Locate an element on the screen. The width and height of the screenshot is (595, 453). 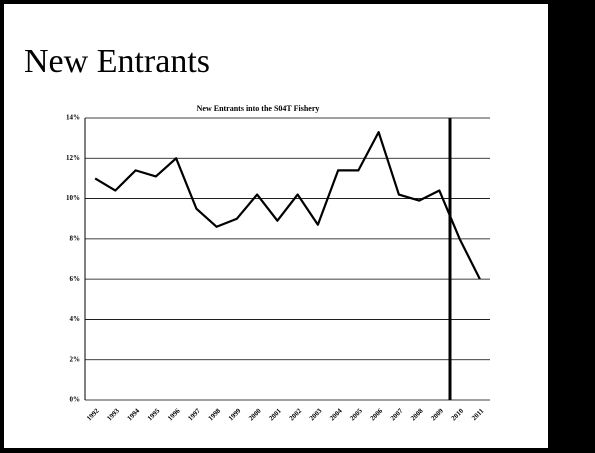
slide-title: New Entrants is located at coordinates (117, 61).